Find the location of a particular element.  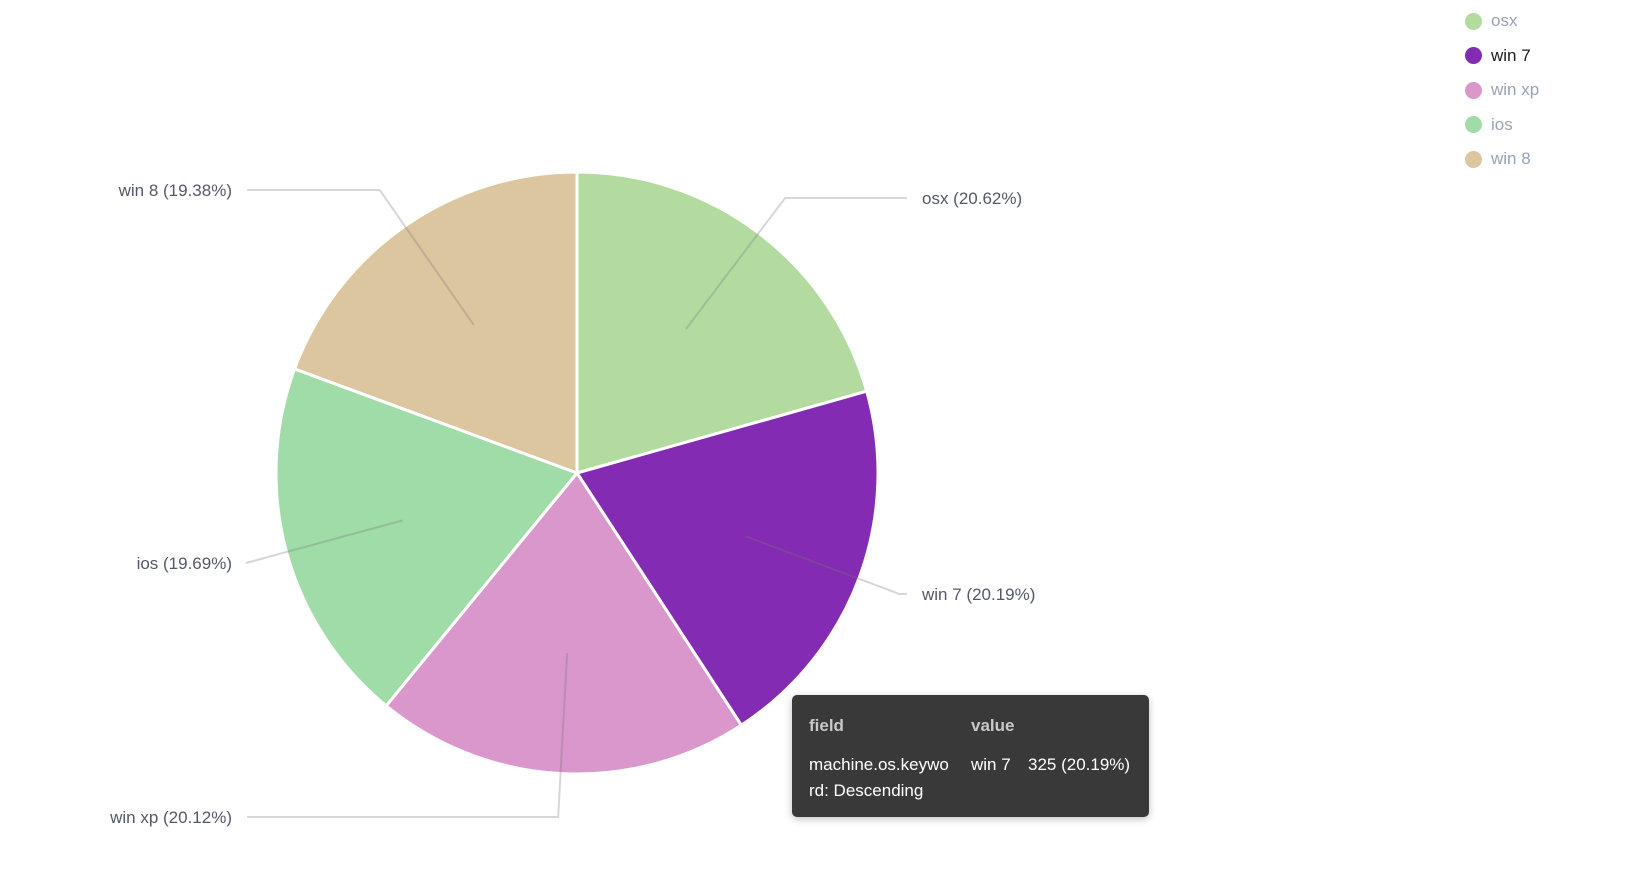

leader-line-win-xp is located at coordinates (408, 735).